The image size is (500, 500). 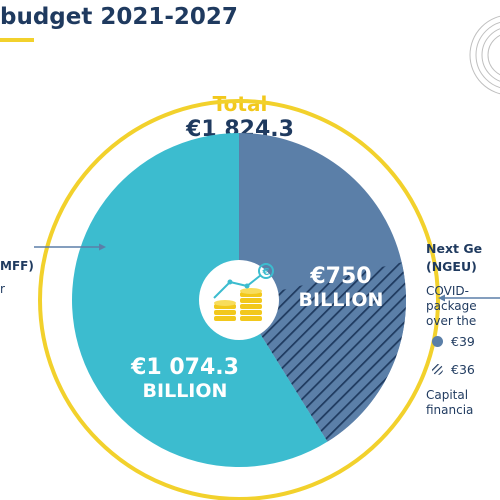 What do you see at coordinates (463, 369) in the screenshot?
I see `legend-text-hatched: €36` at bounding box center [463, 369].